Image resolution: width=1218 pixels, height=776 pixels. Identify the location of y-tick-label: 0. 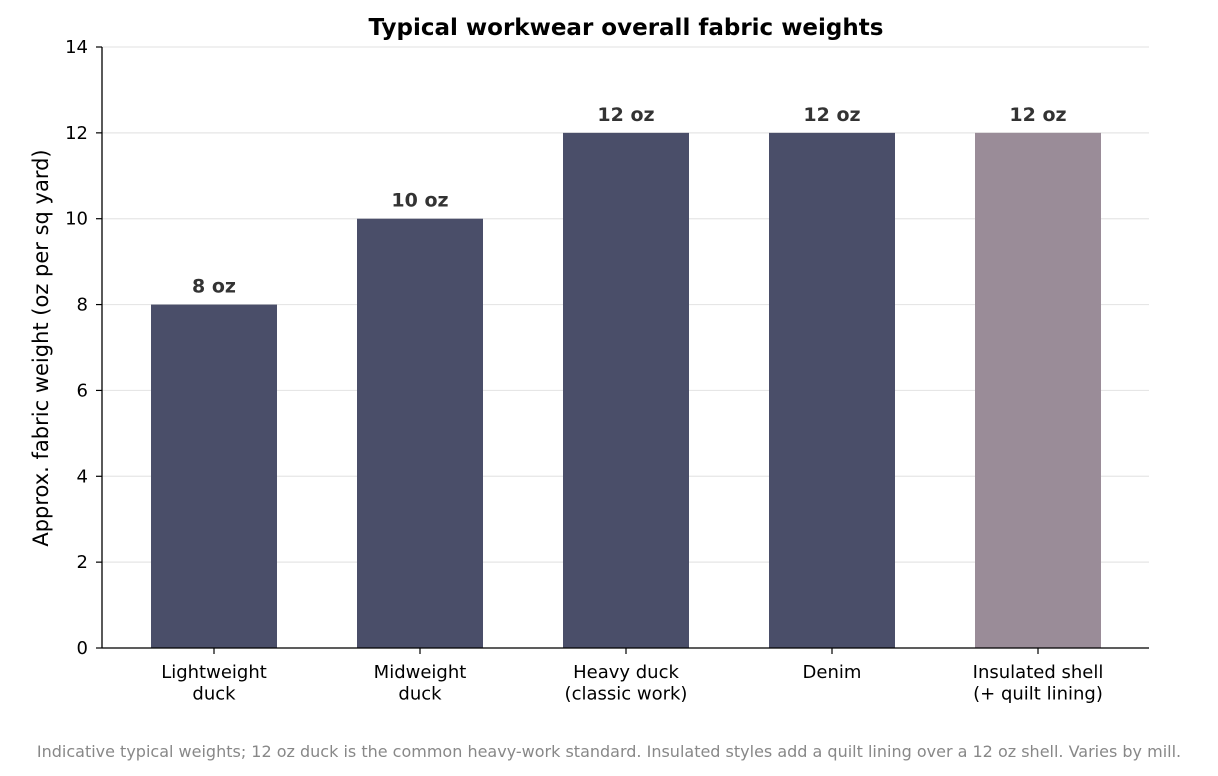
(82, 648).